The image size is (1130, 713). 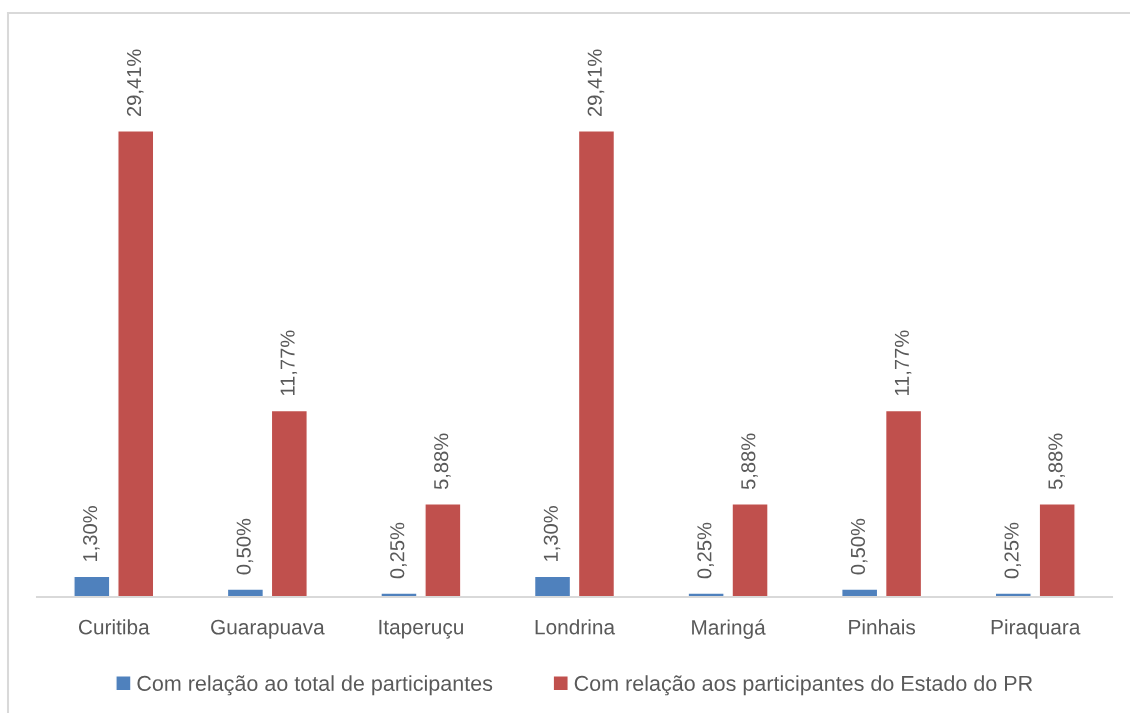 I want to click on x-tick-label: Guarapuava, so click(x=268, y=629).